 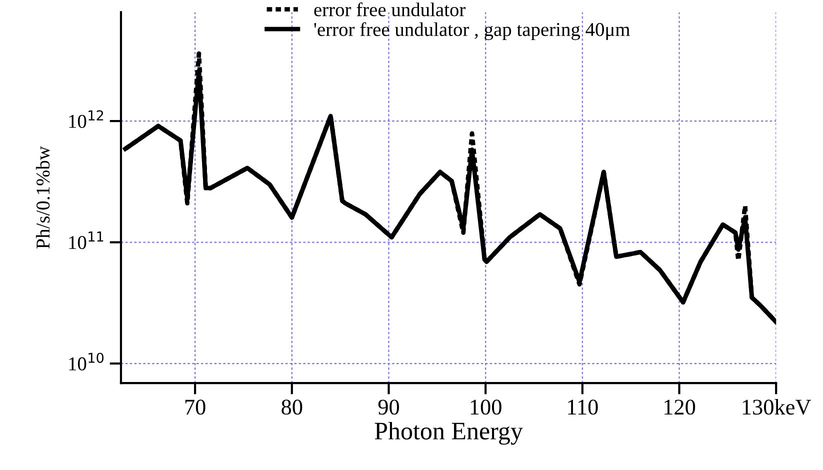 I want to click on legend-label: 'error free undulator , gap tapering 40μm, so click(x=472, y=31).